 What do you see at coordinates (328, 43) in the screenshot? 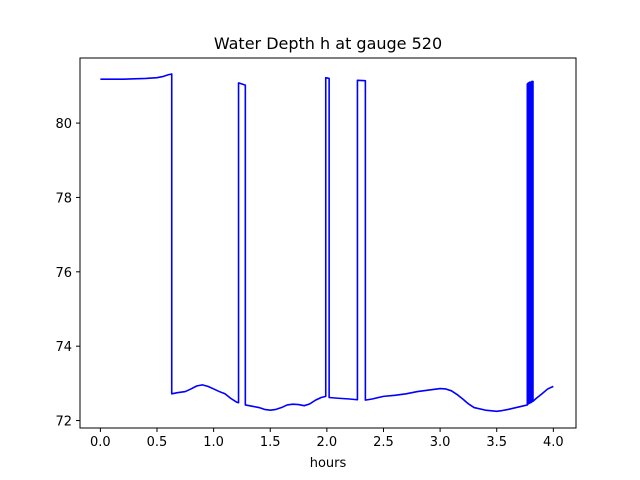
I see `chart-title: Water Depth h at gauge 520` at bounding box center [328, 43].